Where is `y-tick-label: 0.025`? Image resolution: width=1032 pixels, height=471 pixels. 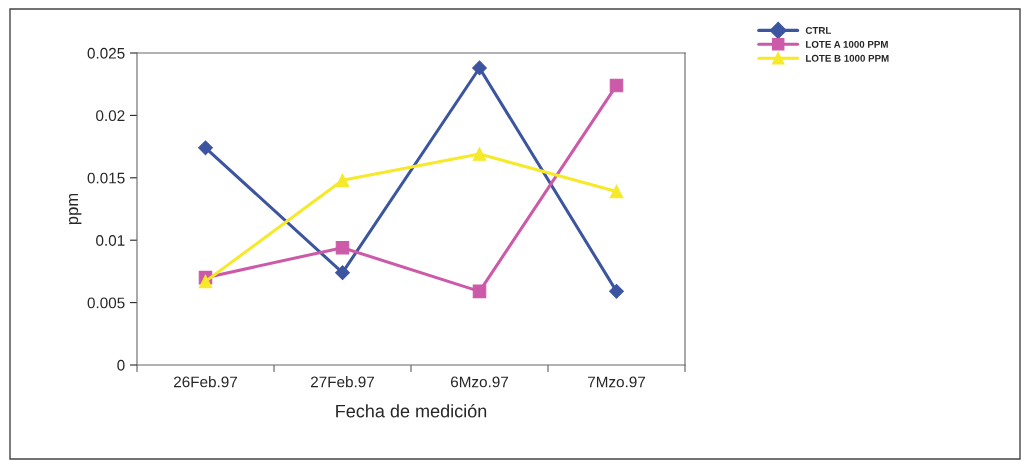
y-tick-label: 0.025 is located at coordinates (106, 53).